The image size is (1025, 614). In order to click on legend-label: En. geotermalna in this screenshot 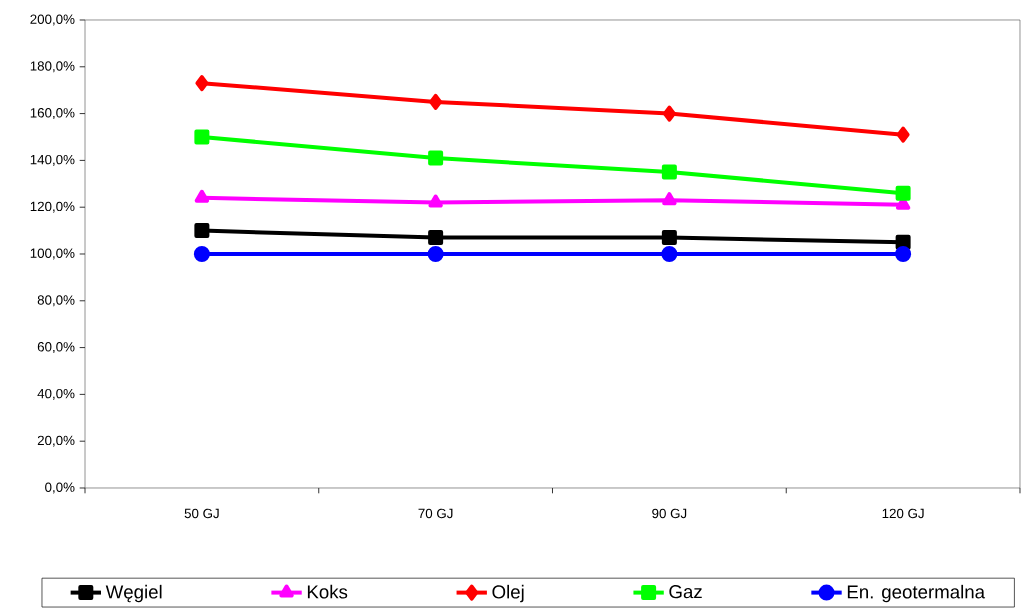, I will do `click(916, 593)`.